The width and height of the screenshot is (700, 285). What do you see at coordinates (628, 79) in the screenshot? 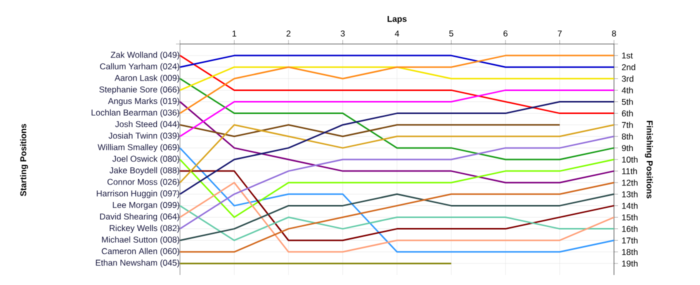
I see `y-tick-label: 3rd` at bounding box center [628, 79].